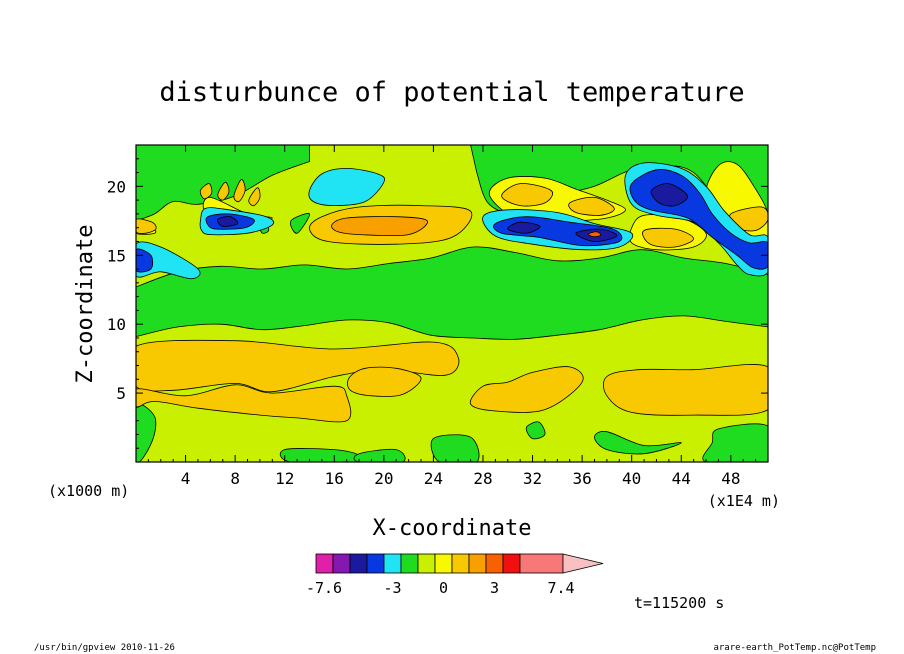 Image resolution: width=904 pixels, height=654 pixels. I want to click on y-tick-label: 20, so click(116, 186).